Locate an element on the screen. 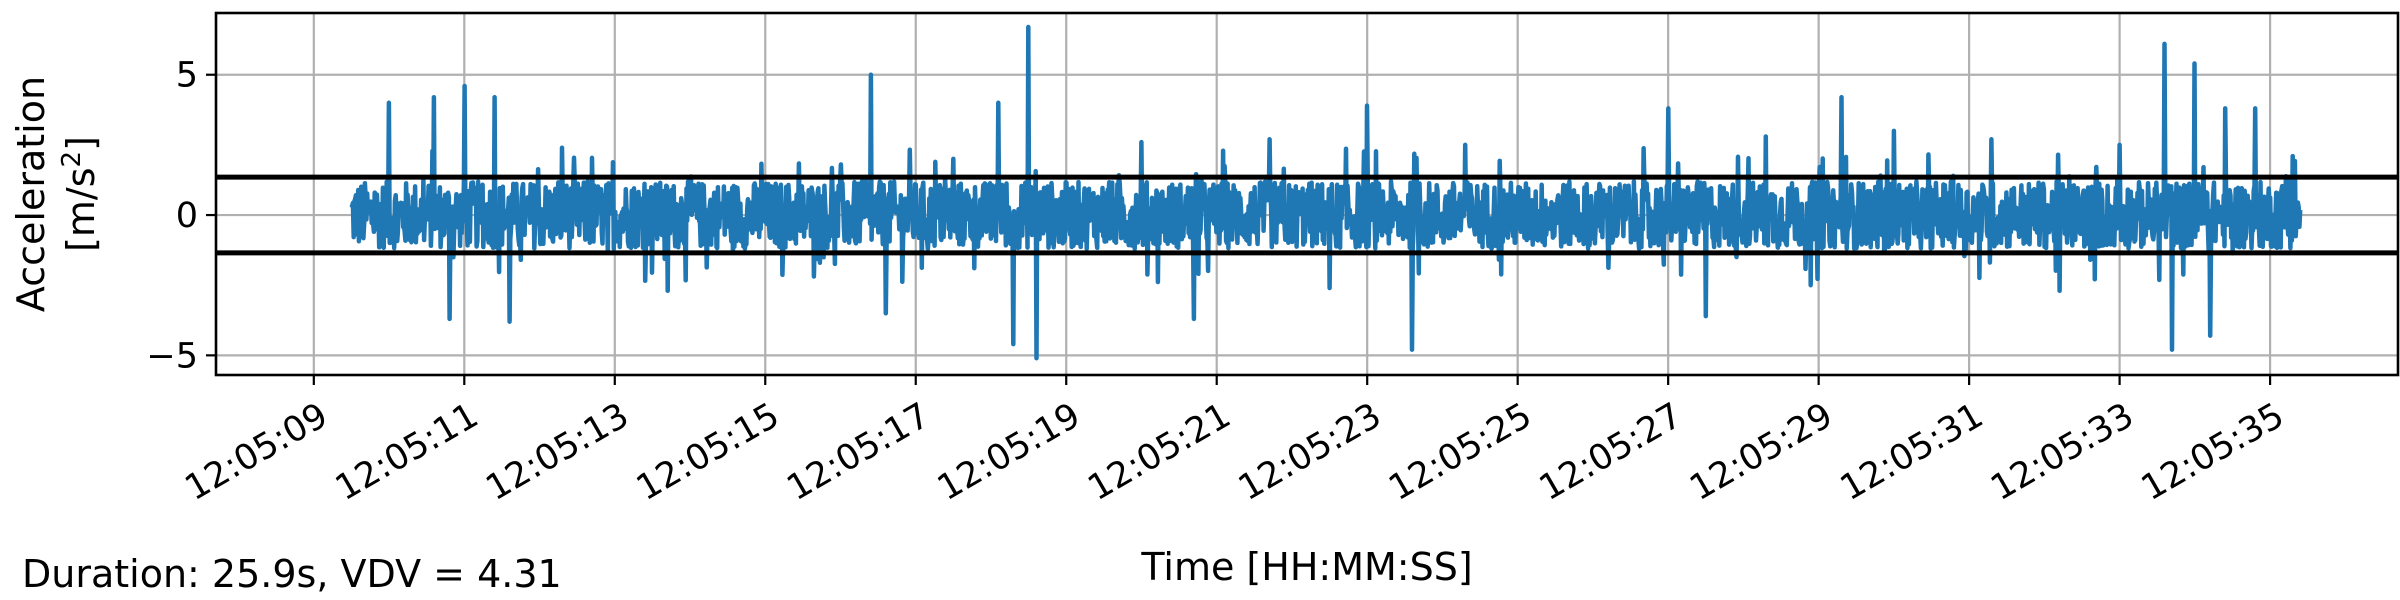  x-axis-label: Time [HH:MM:SS] is located at coordinates (1306, 567).